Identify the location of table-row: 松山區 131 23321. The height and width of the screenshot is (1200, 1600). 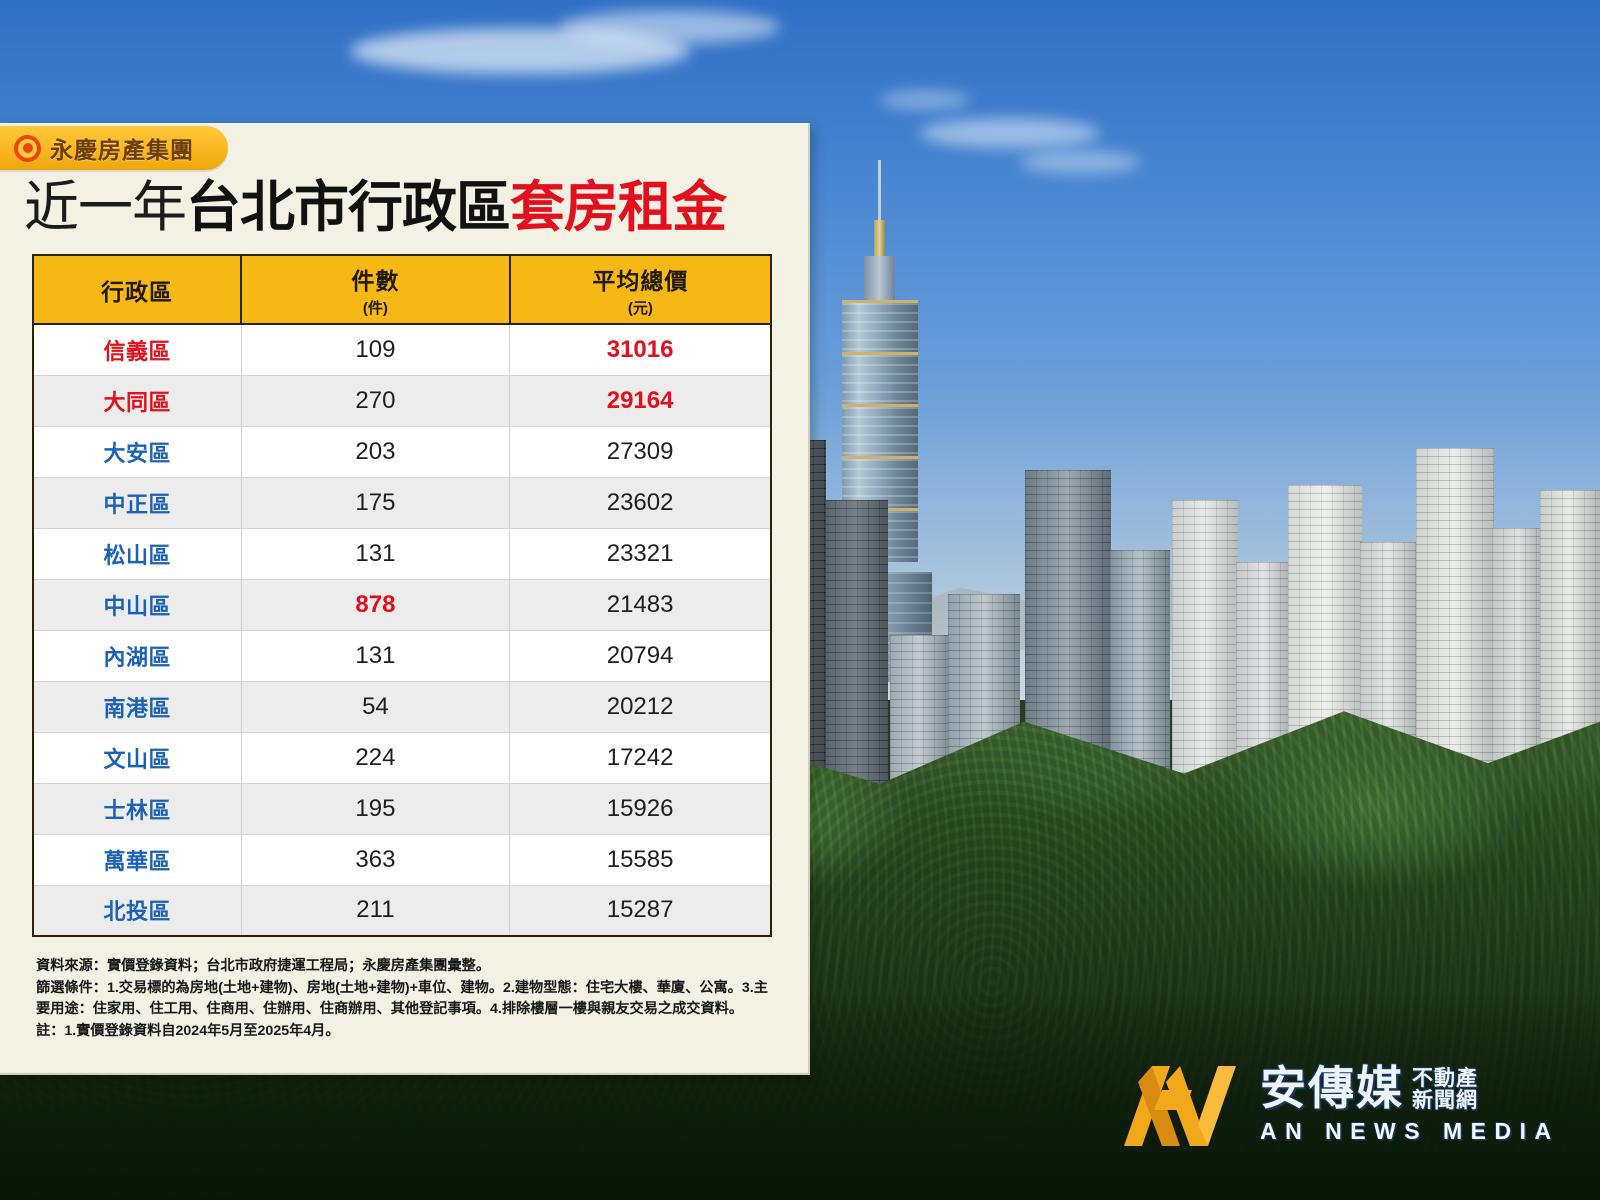
(402, 554).